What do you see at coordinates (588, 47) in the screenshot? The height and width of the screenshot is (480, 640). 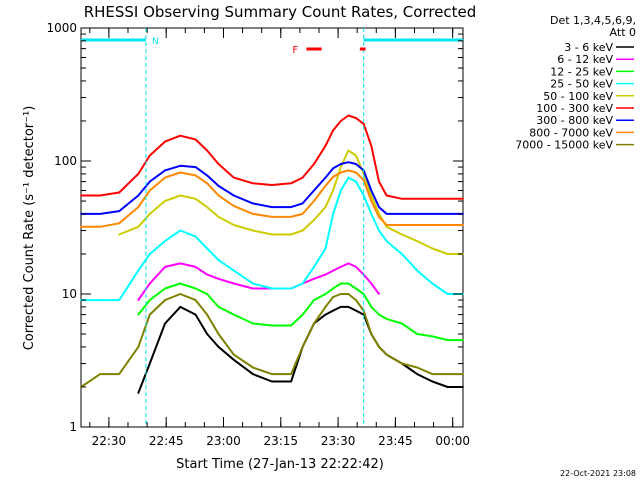 I see `legend-label: 3 - 6 keV` at bounding box center [588, 47].